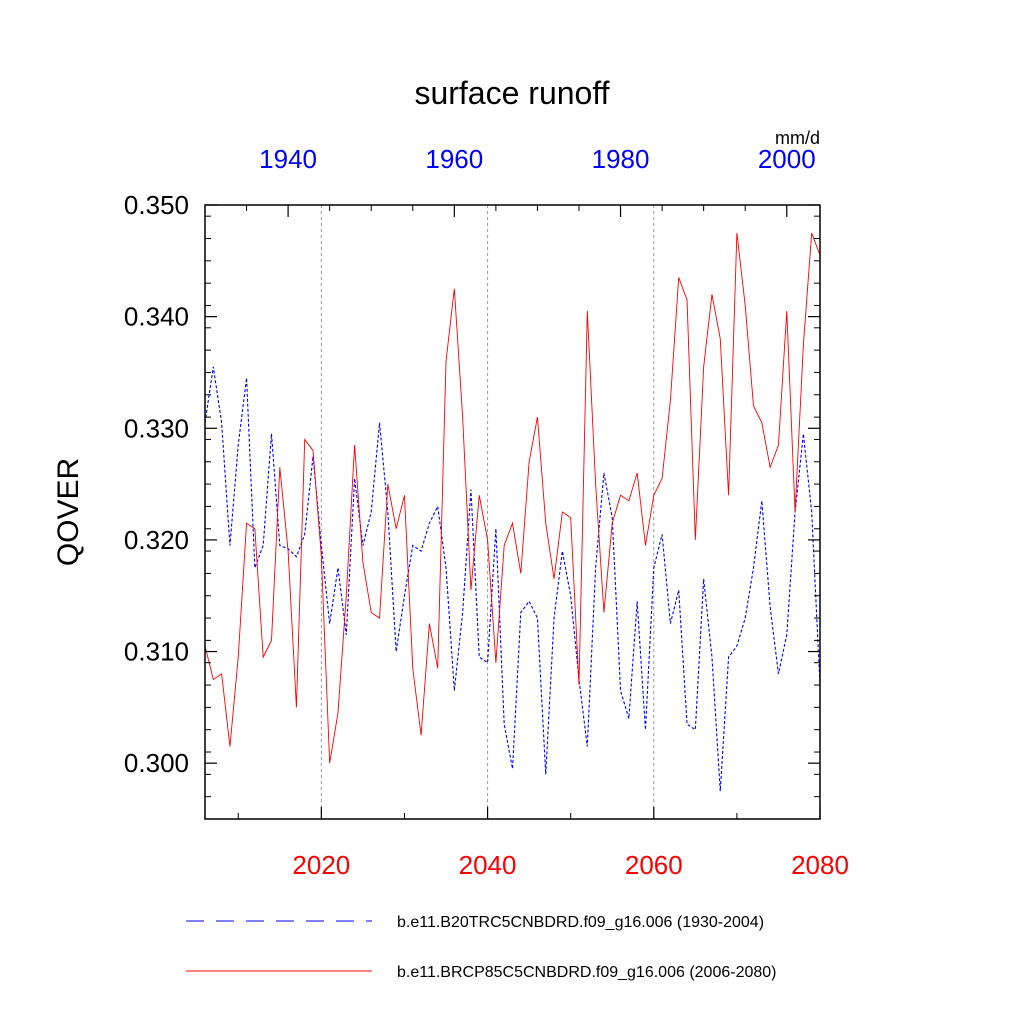  I want to click on y-tick-label: 0.350, so click(156, 205).